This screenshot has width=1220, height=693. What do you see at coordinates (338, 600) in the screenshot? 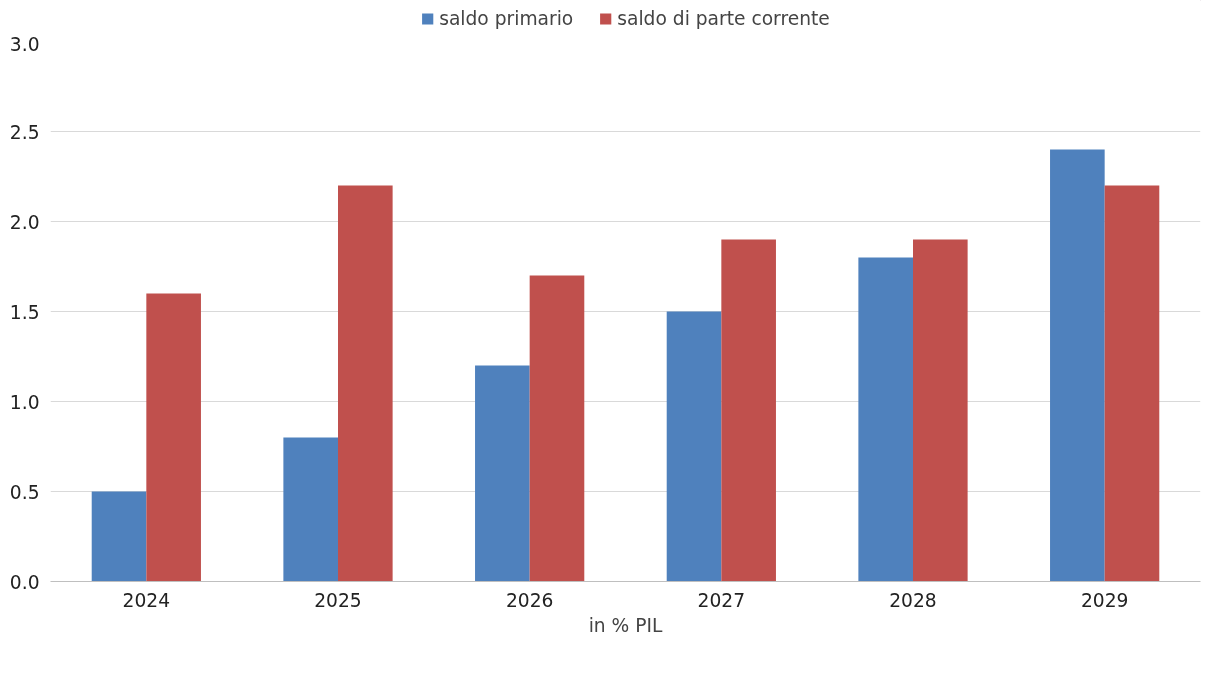
I see `x-tick-label: 2025` at bounding box center [338, 600].